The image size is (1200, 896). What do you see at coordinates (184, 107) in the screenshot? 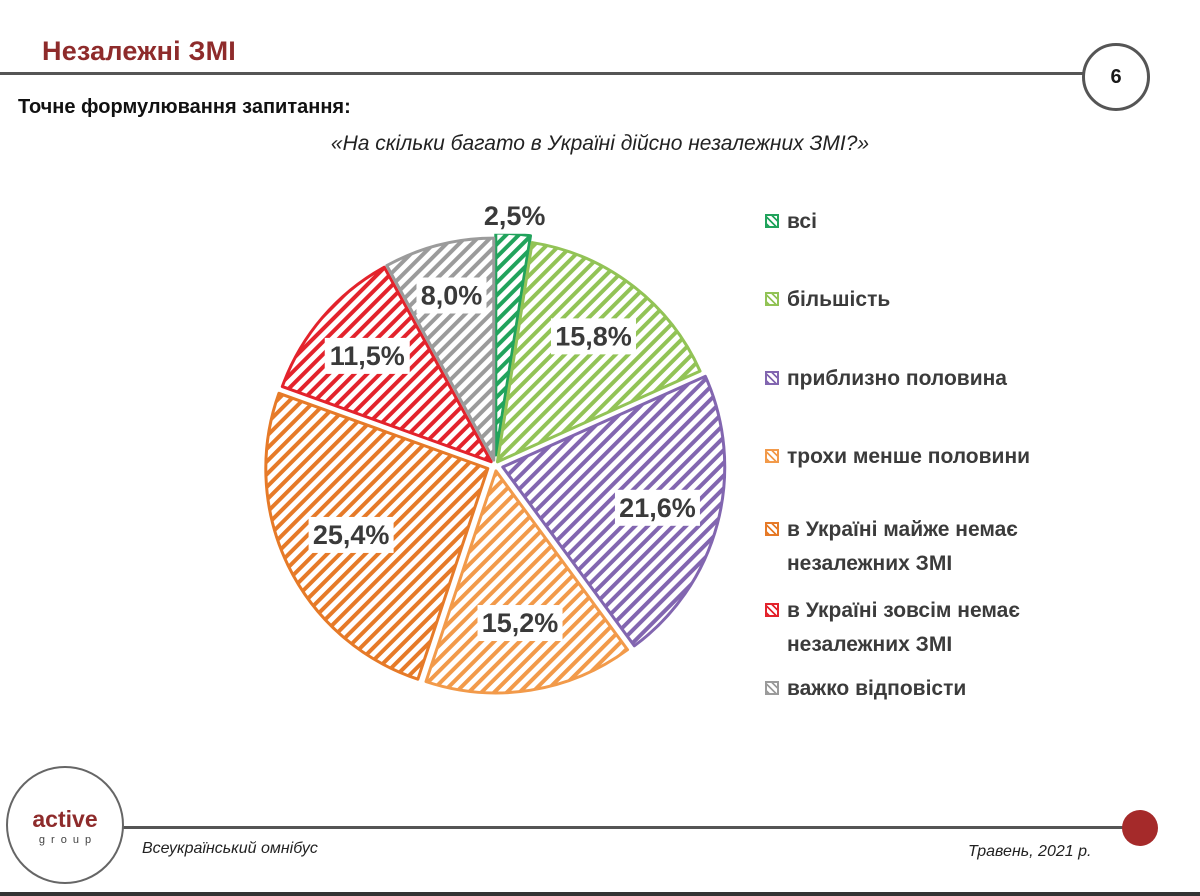
I see `question-label: Точне формулювання запитання:` at bounding box center [184, 107].